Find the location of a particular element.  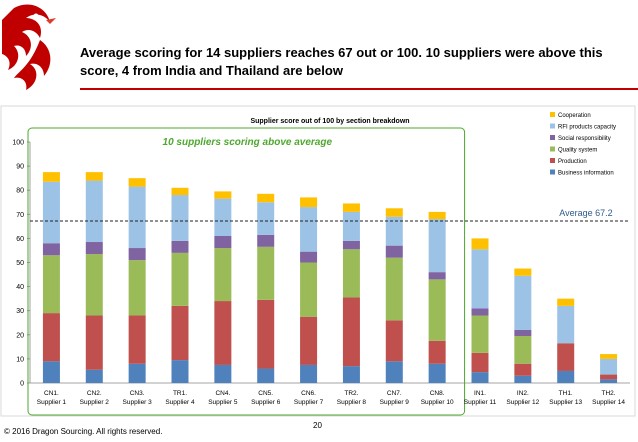

x-tick-label: Supplier 8 is located at coordinates (352, 402).